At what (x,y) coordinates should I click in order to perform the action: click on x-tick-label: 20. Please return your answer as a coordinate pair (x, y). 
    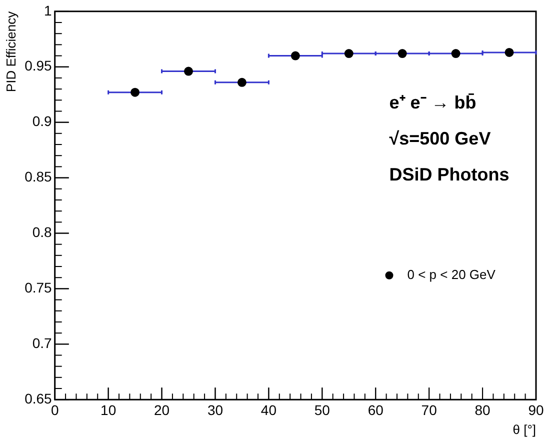
    Looking at the image, I should click on (162, 410).